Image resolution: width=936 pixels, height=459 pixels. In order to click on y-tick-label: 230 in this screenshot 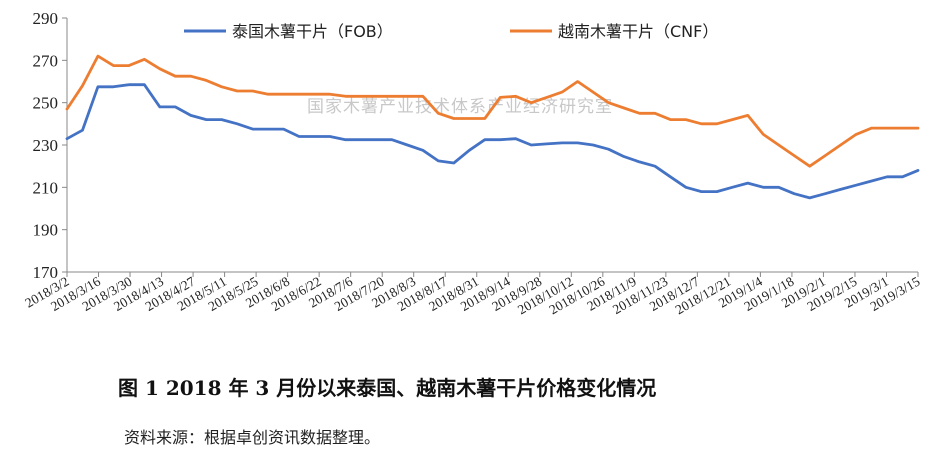, I will do `click(46, 145)`.